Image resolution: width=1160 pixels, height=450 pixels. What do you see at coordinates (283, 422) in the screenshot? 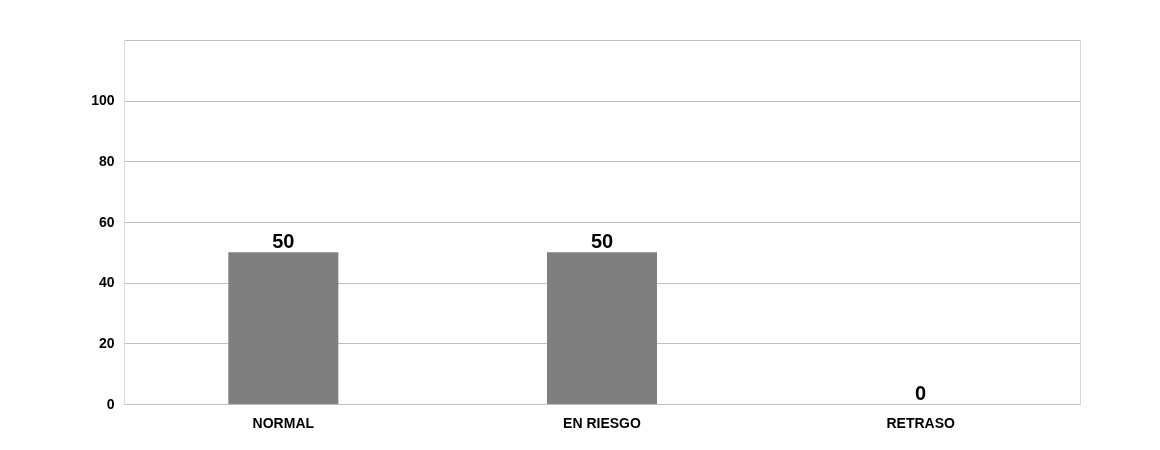
I see `x-tick-label: NORMAL` at bounding box center [283, 422].